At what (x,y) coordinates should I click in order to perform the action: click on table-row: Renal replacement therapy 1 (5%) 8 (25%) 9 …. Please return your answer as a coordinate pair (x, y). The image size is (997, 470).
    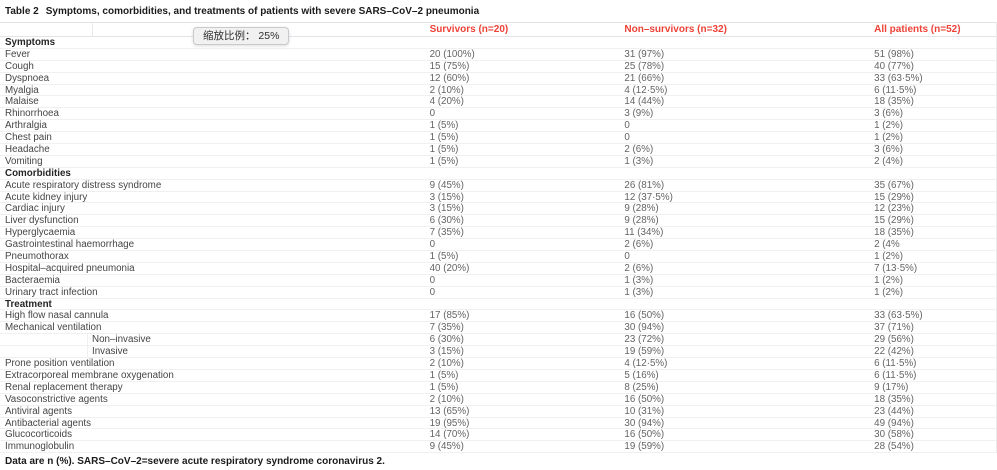
    Looking at the image, I should click on (498, 388).